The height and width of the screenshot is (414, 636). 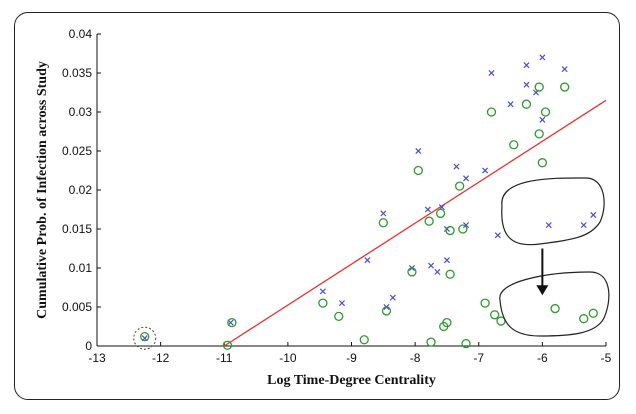 I want to click on x-tick-label: -9, so click(x=351, y=358).